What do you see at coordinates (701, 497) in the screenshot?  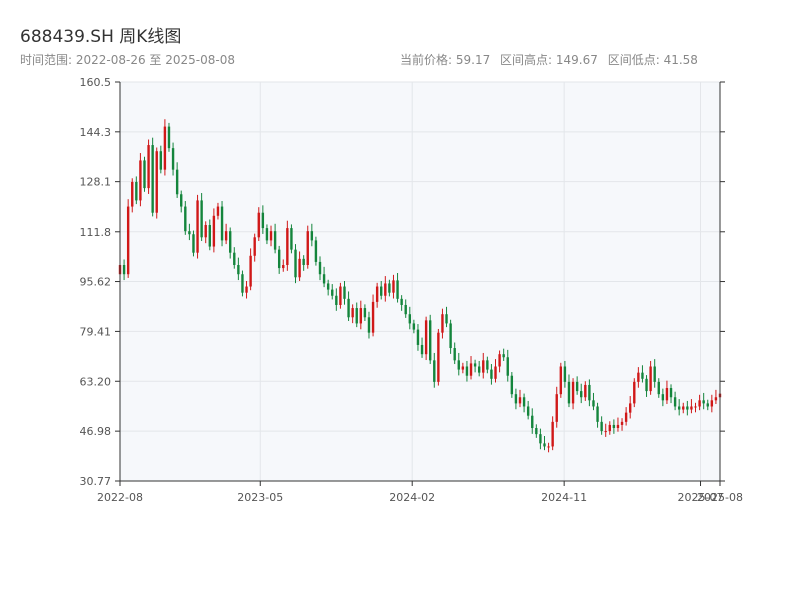 I see `x-tick-label: 2025-07` at bounding box center [701, 497].